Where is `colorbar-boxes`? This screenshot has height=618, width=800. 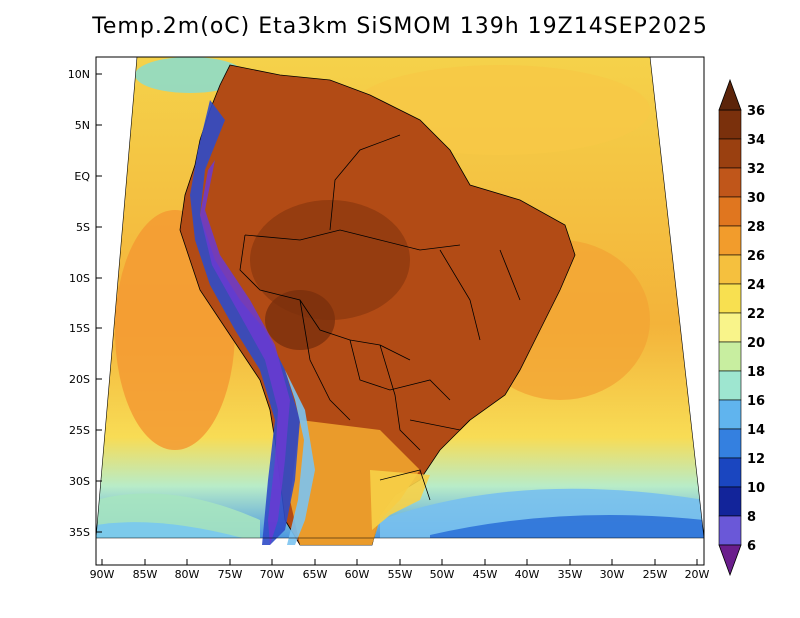 colorbar-boxes is located at coordinates (730, 327).